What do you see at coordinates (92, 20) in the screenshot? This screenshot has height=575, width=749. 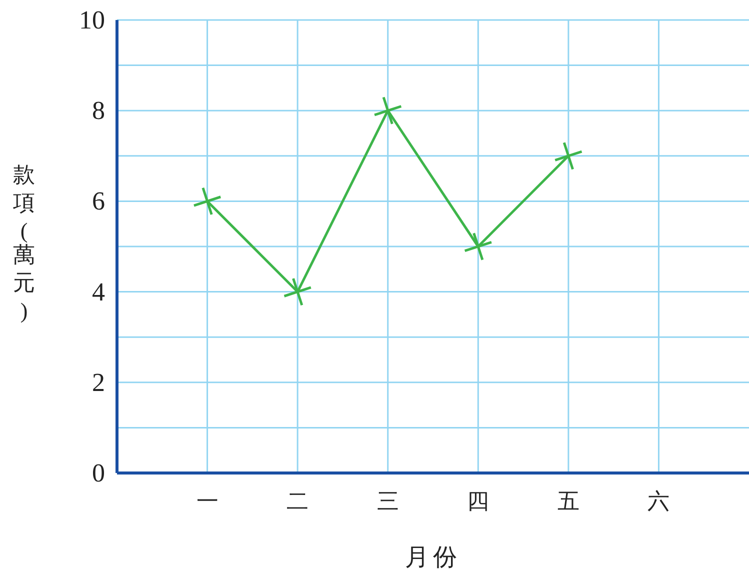 I see `y-tick-label: 10` at bounding box center [92, 20].